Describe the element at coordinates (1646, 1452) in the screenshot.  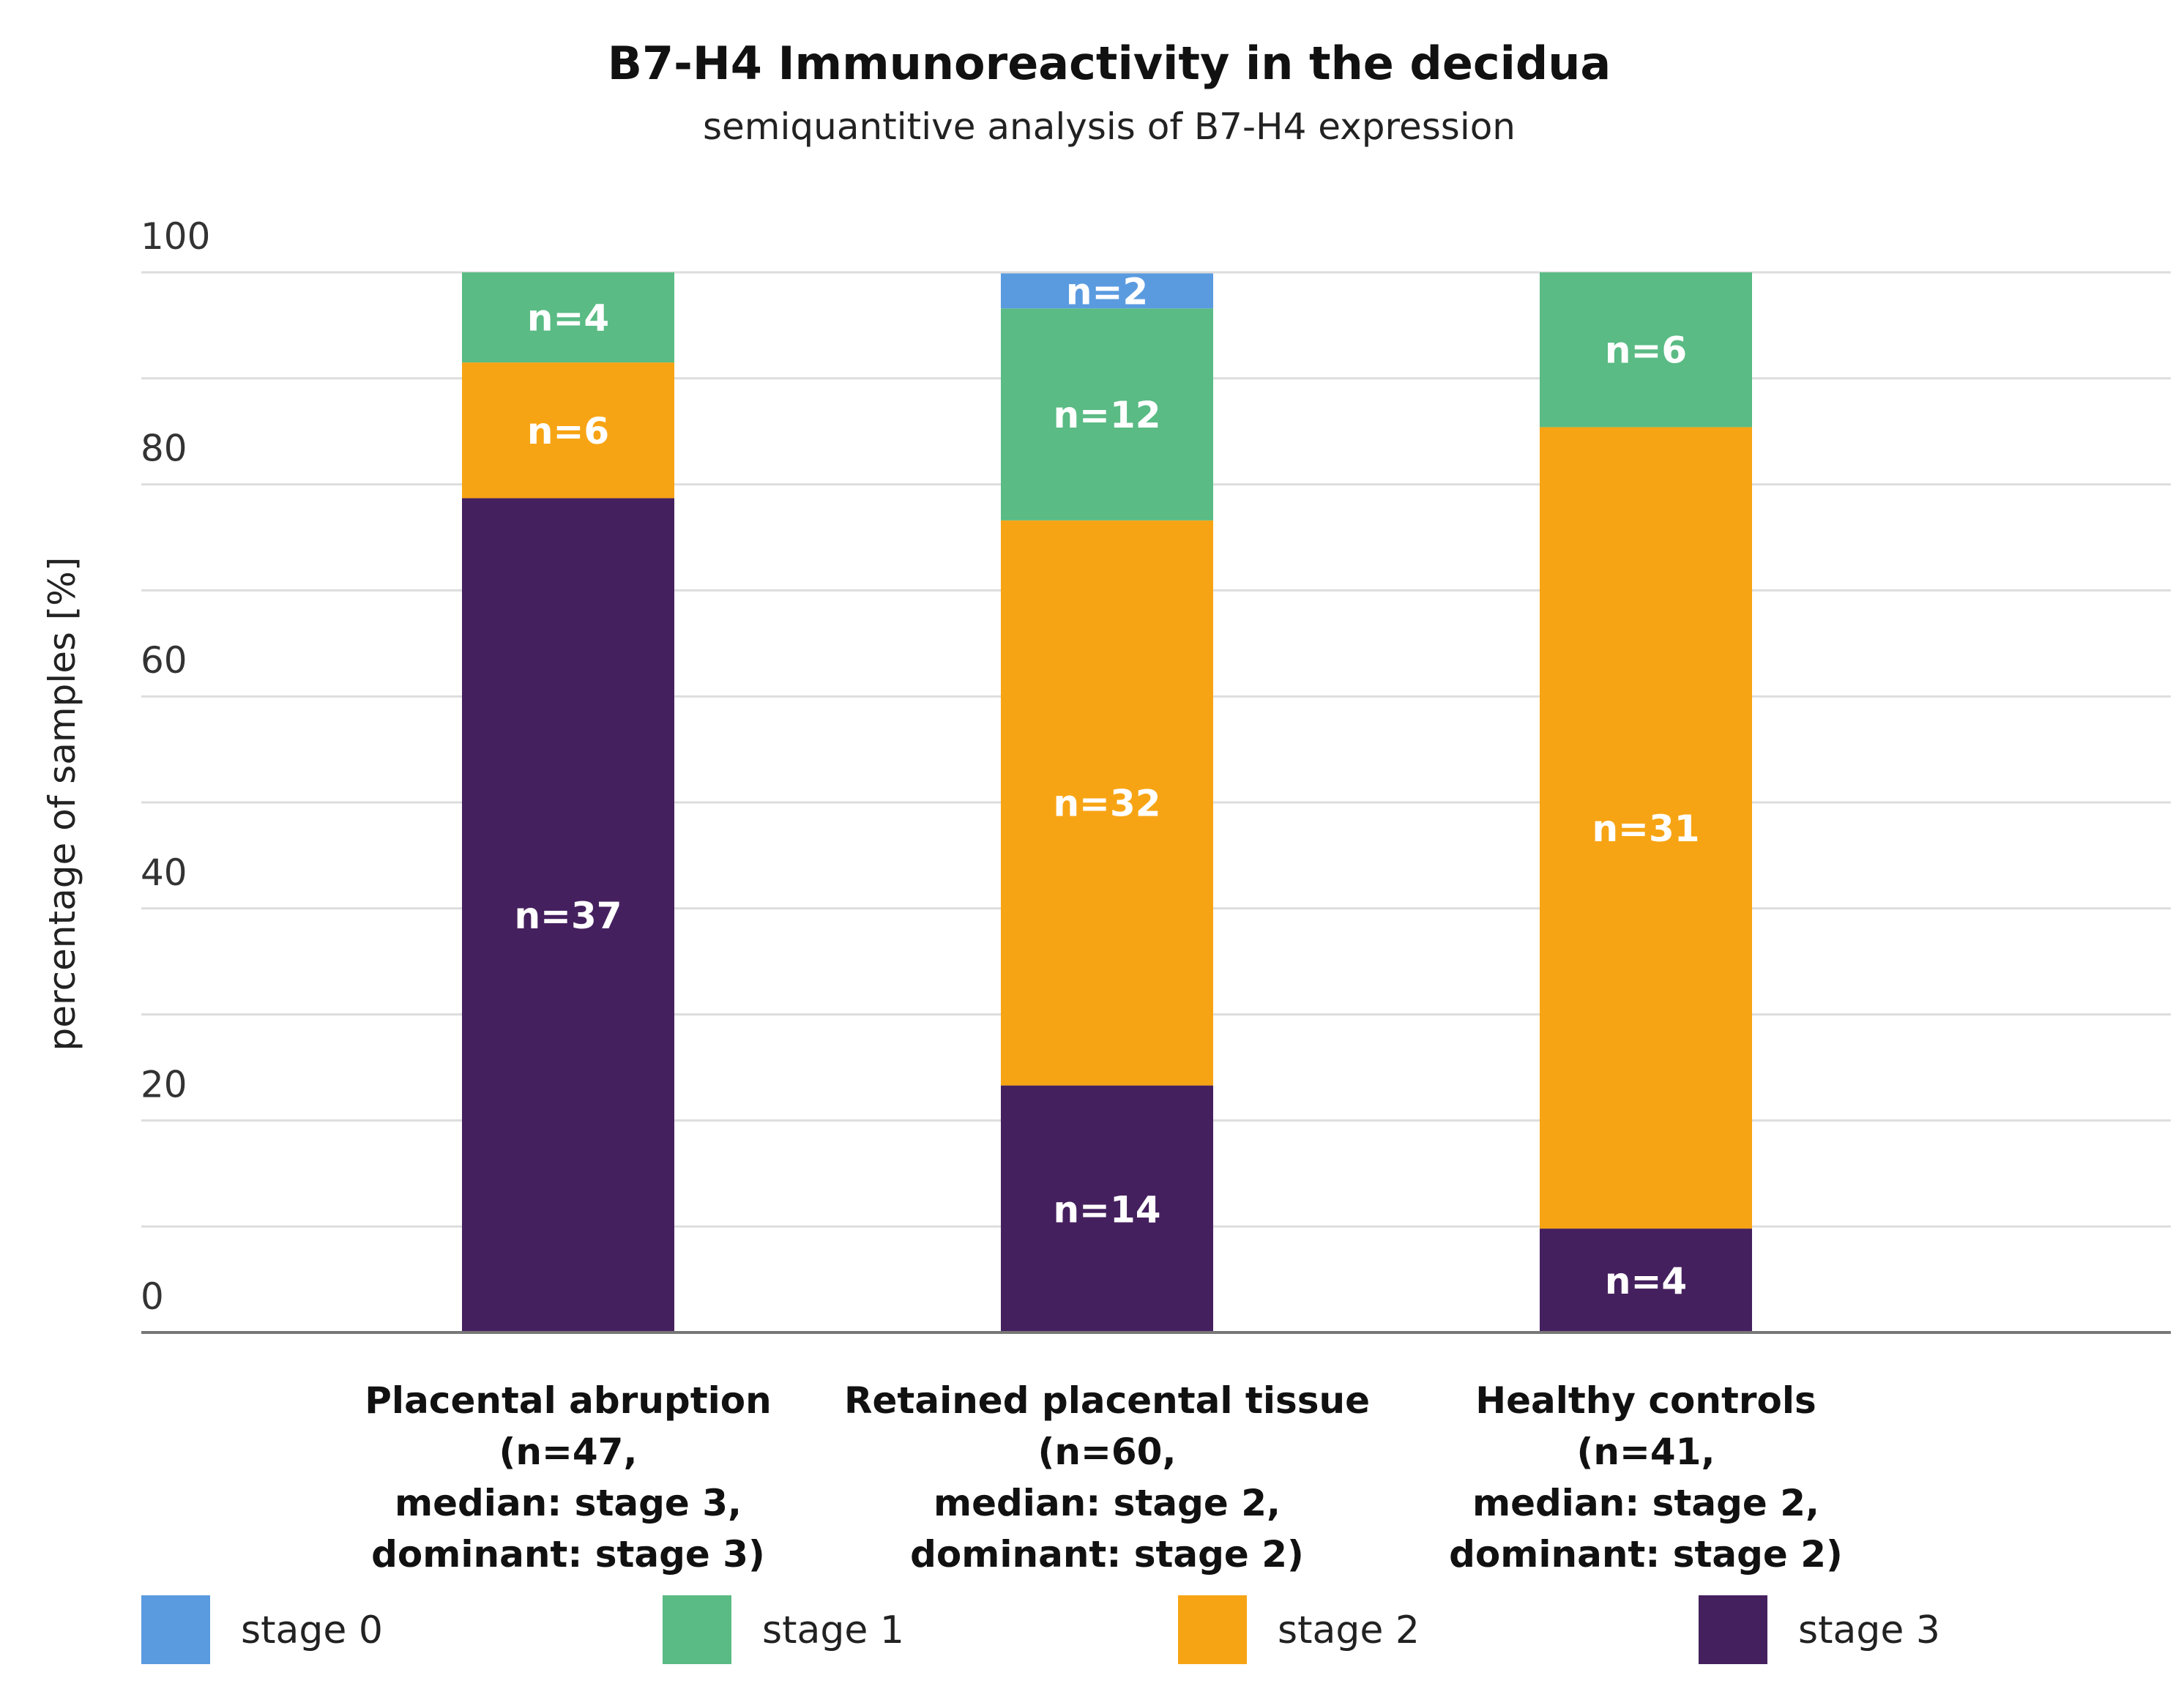
I see `x-category-label-line: (n=41,` at that location.